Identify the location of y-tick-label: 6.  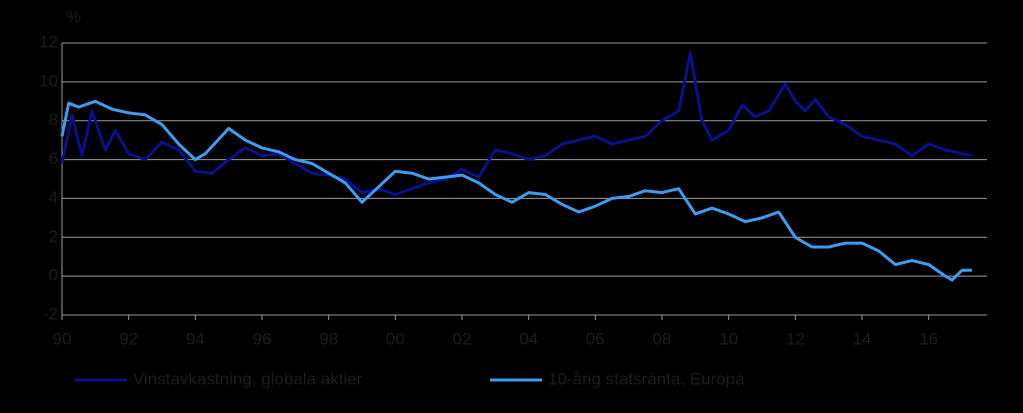
(53, 158).